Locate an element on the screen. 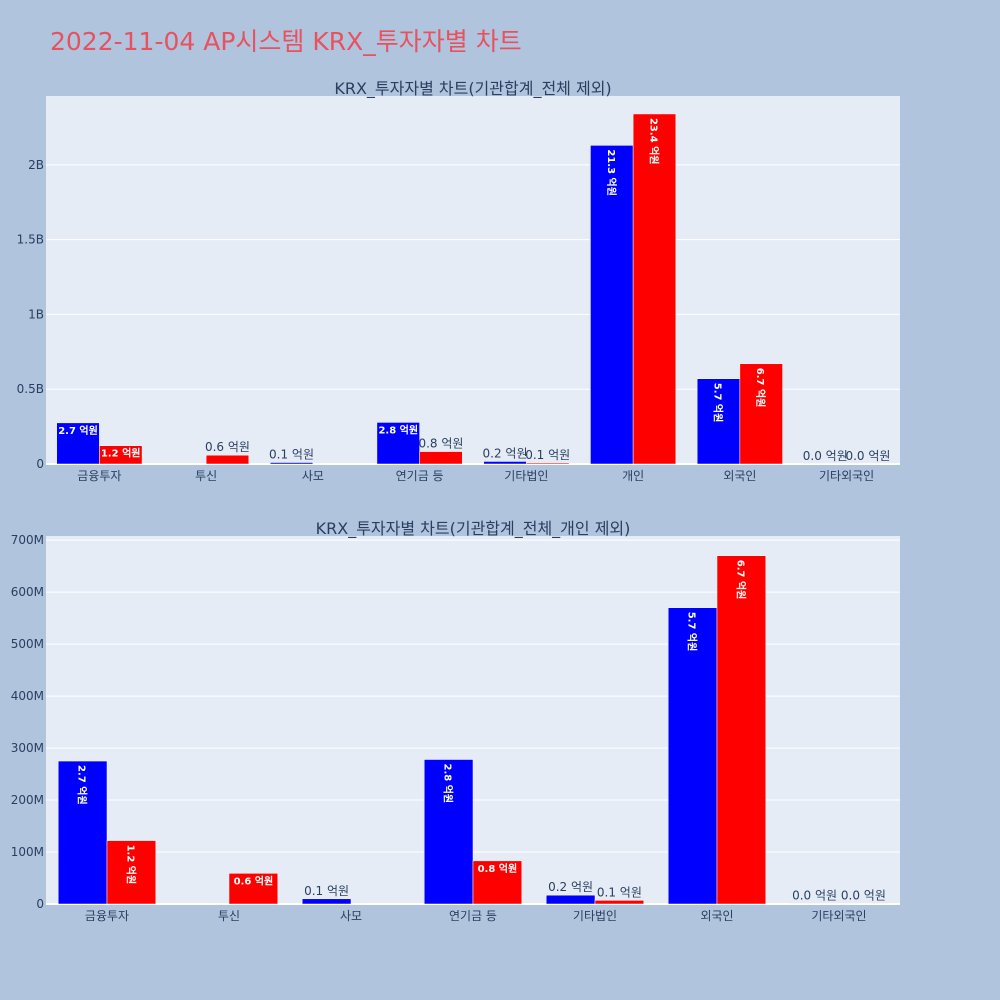 This screenshot has height=1000, width=1000. chart-title: KRX_투자자별 차트(기관합계_전체 제외) is located at coordinates (472, 89).